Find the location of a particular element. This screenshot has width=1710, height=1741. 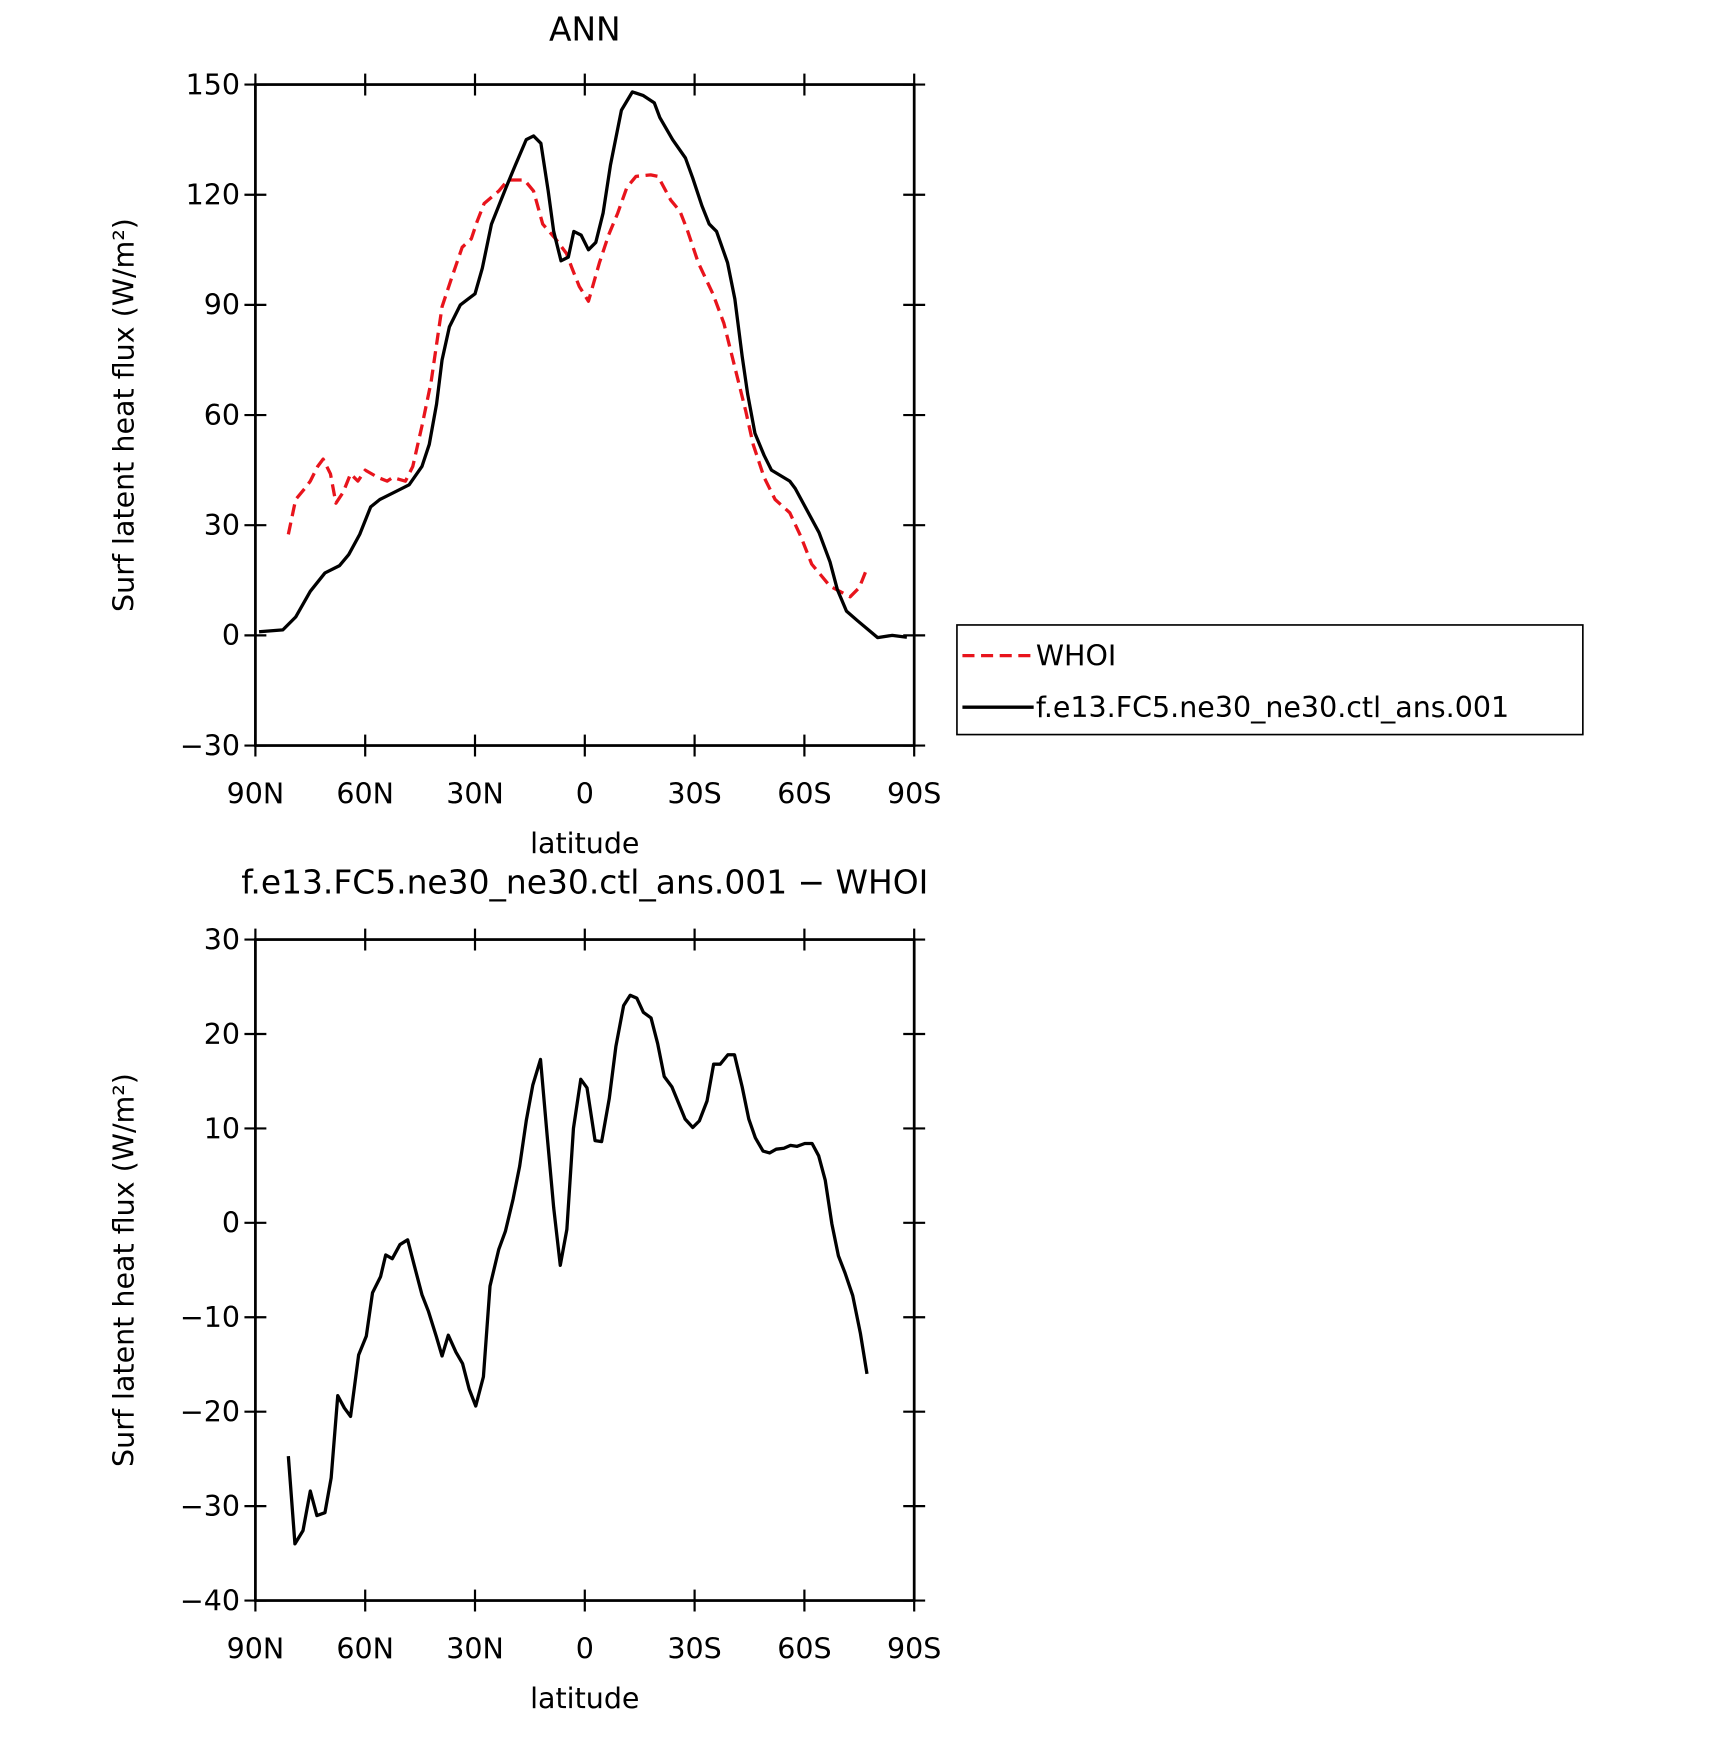

legend-box is located at coordinates (1270, 680).